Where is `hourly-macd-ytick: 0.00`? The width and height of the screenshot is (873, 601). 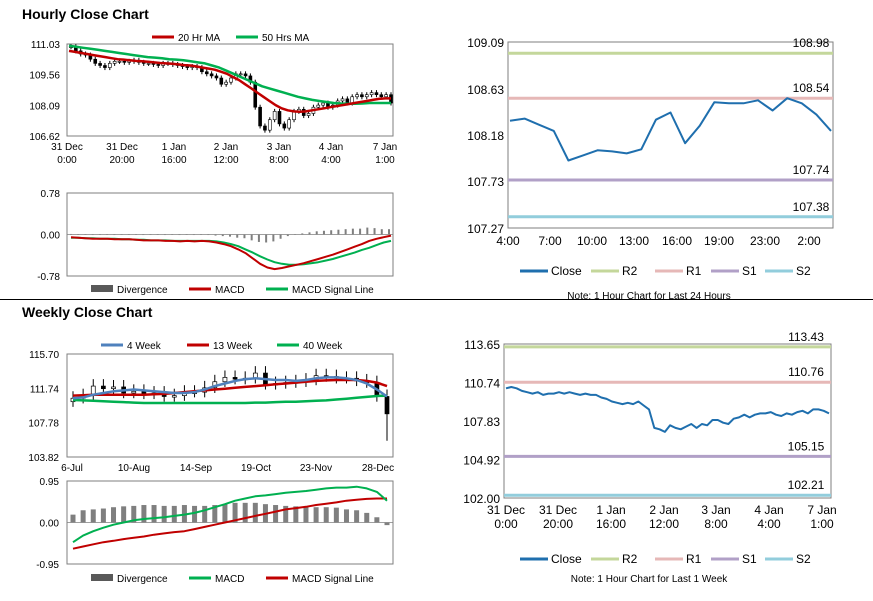 hourly-macd-ytick: 0.00 is located at coordinates (51, 236).